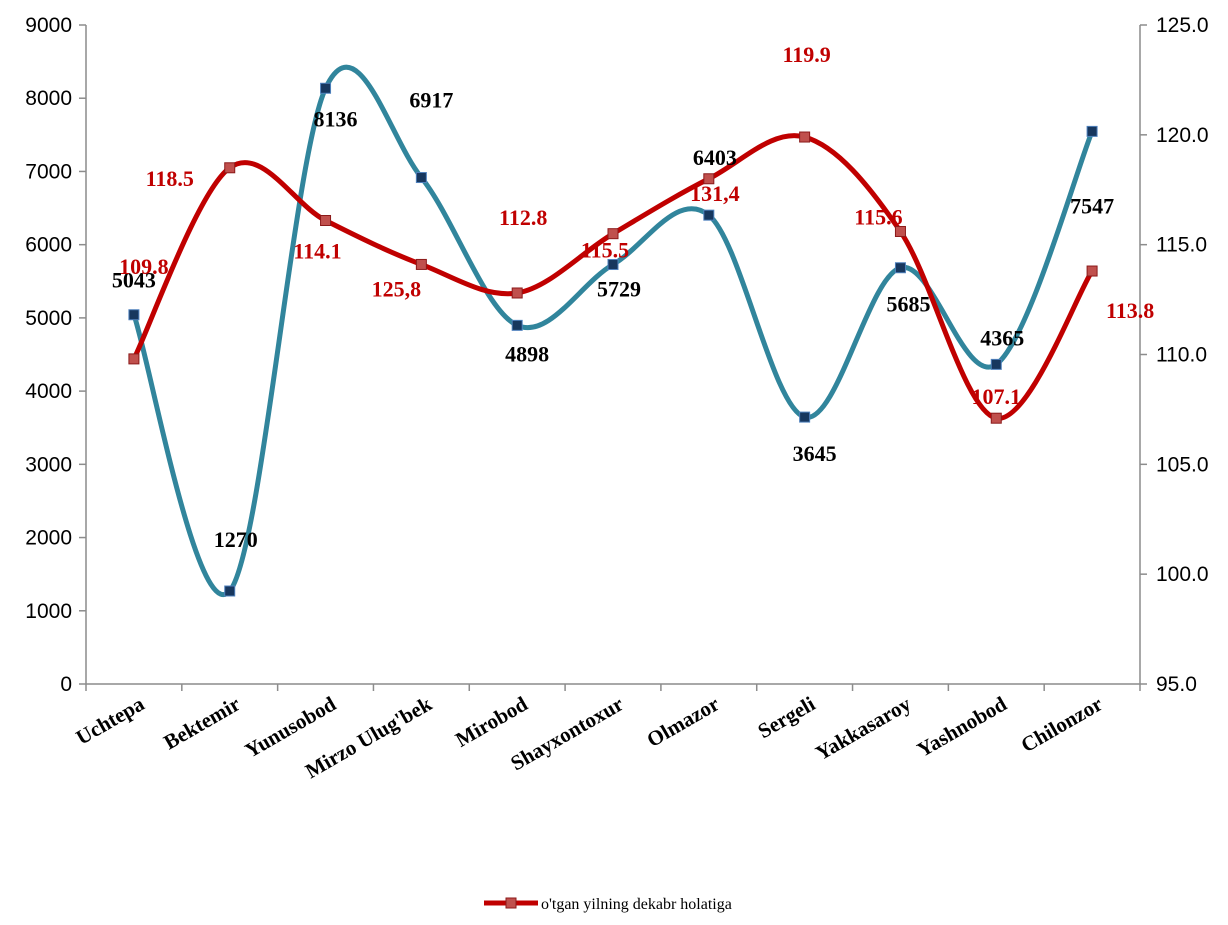 The width and height of the screenshot is (1228, 925). Describe the element at coordinates (134, 280) in the screenshot. I see `data-label-left: 5043` at that location.